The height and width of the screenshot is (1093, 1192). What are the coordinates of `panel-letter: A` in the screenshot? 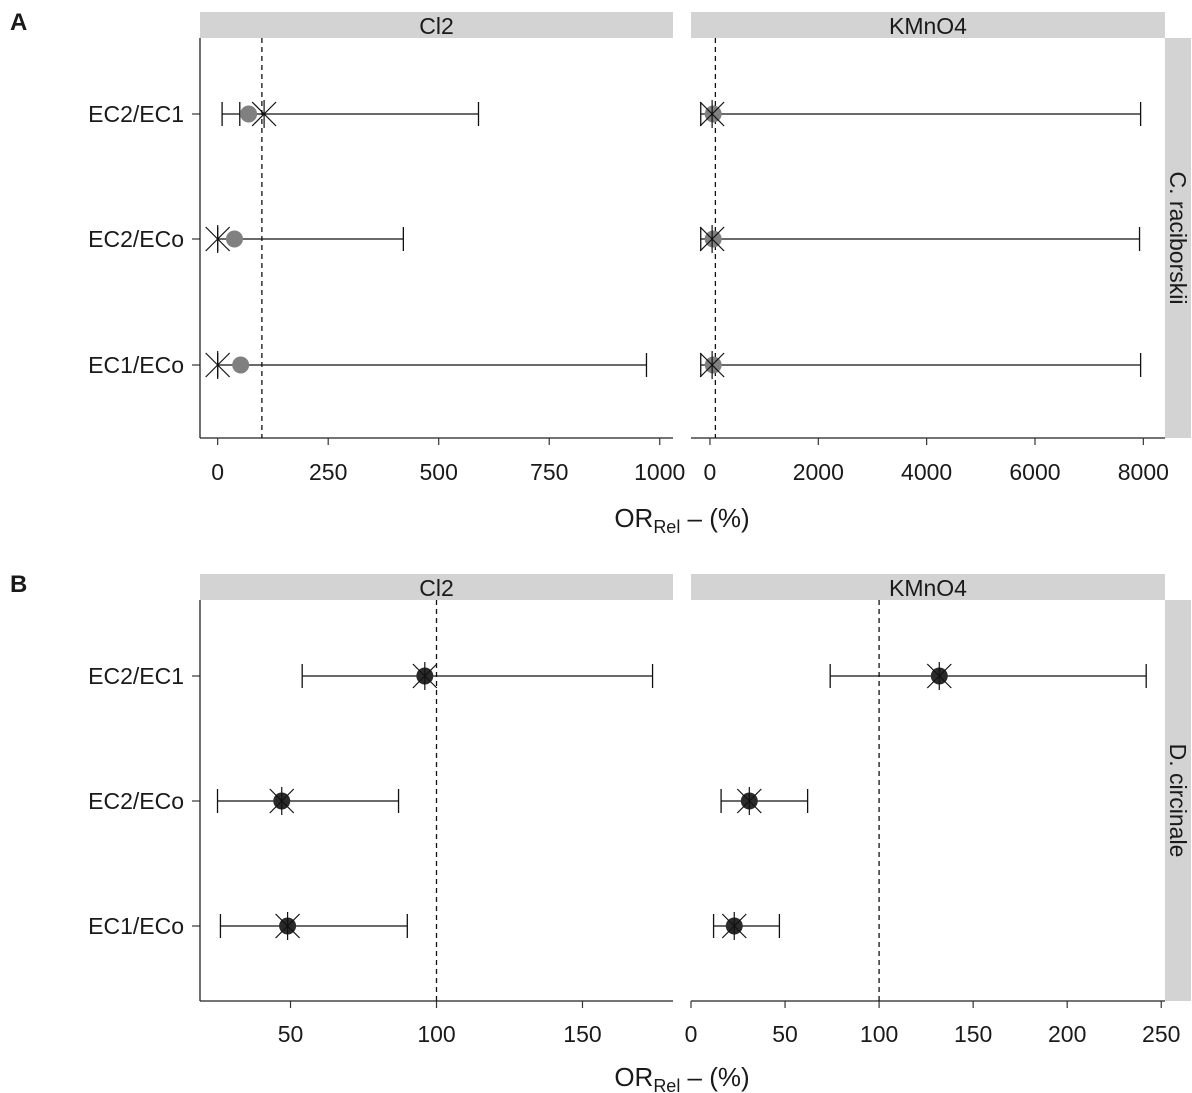 It's located at (18, 22).